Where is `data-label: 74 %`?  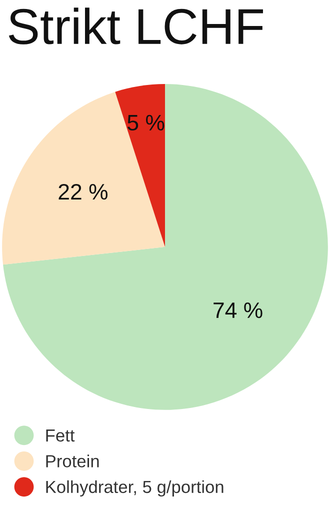
data-label: 74 % is located at coordinates (238, 310).